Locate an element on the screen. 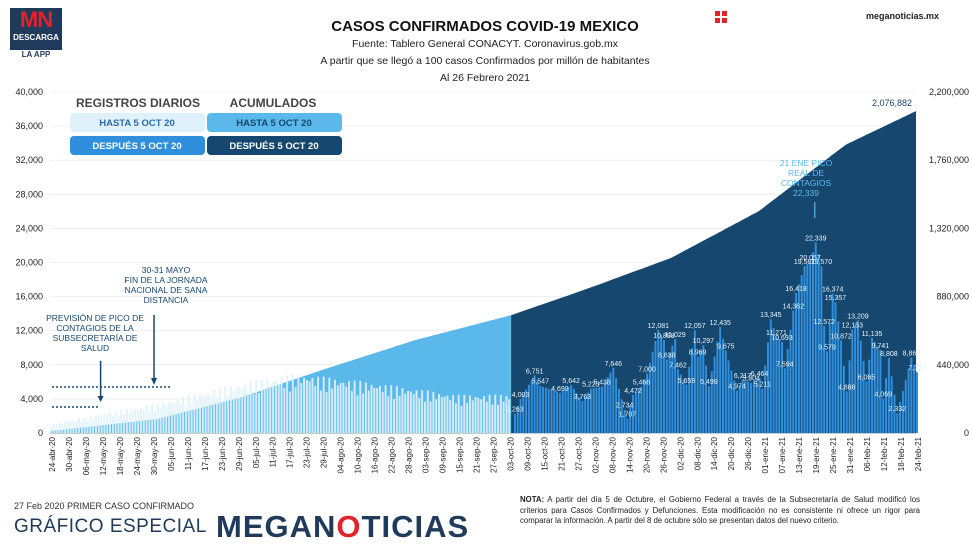 The height and width of the screenshot is (548, 973). daily-value-label: 4,003 is located at coordinates (521, 395).